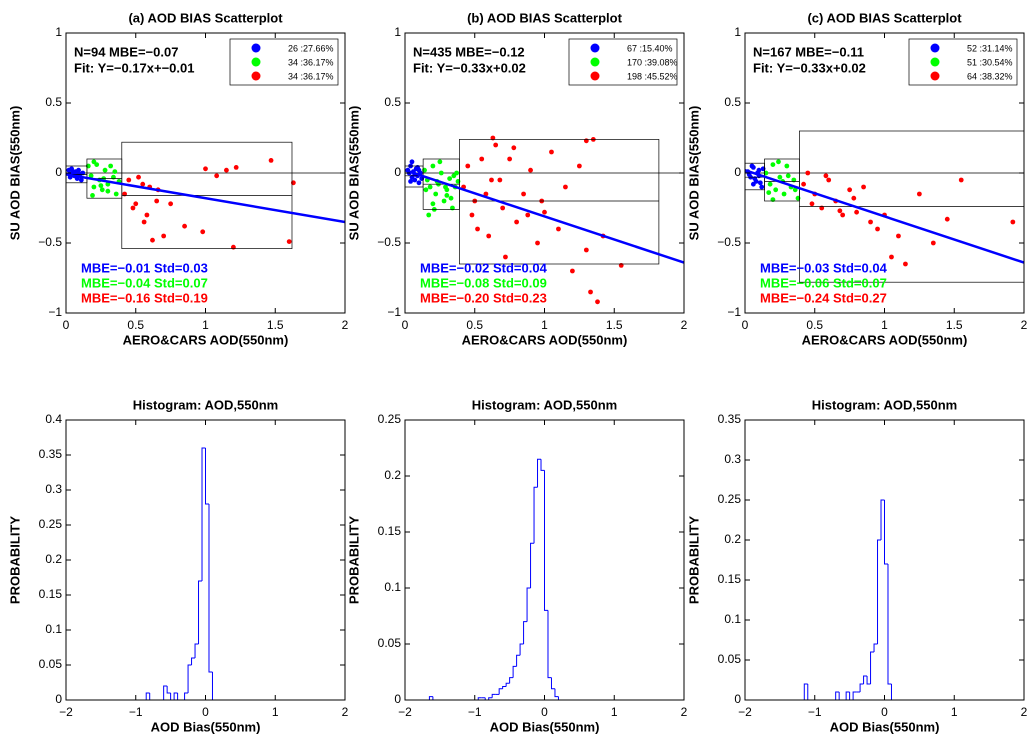 The height and width of the screenshot is (740, 1028). What do you see at coordinates (559, 202) in the screenshot?
I see `group-box` at bounding box center [559, 202].